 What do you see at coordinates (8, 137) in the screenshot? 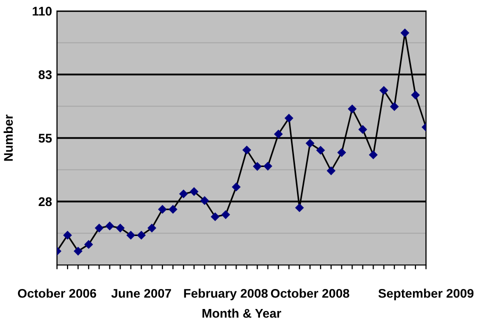
I see `y-axis-title: Number` at bounding box center [8, 137].